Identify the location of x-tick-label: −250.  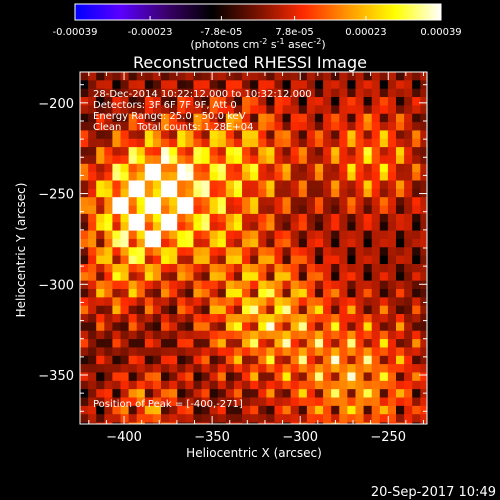
(388, 437).